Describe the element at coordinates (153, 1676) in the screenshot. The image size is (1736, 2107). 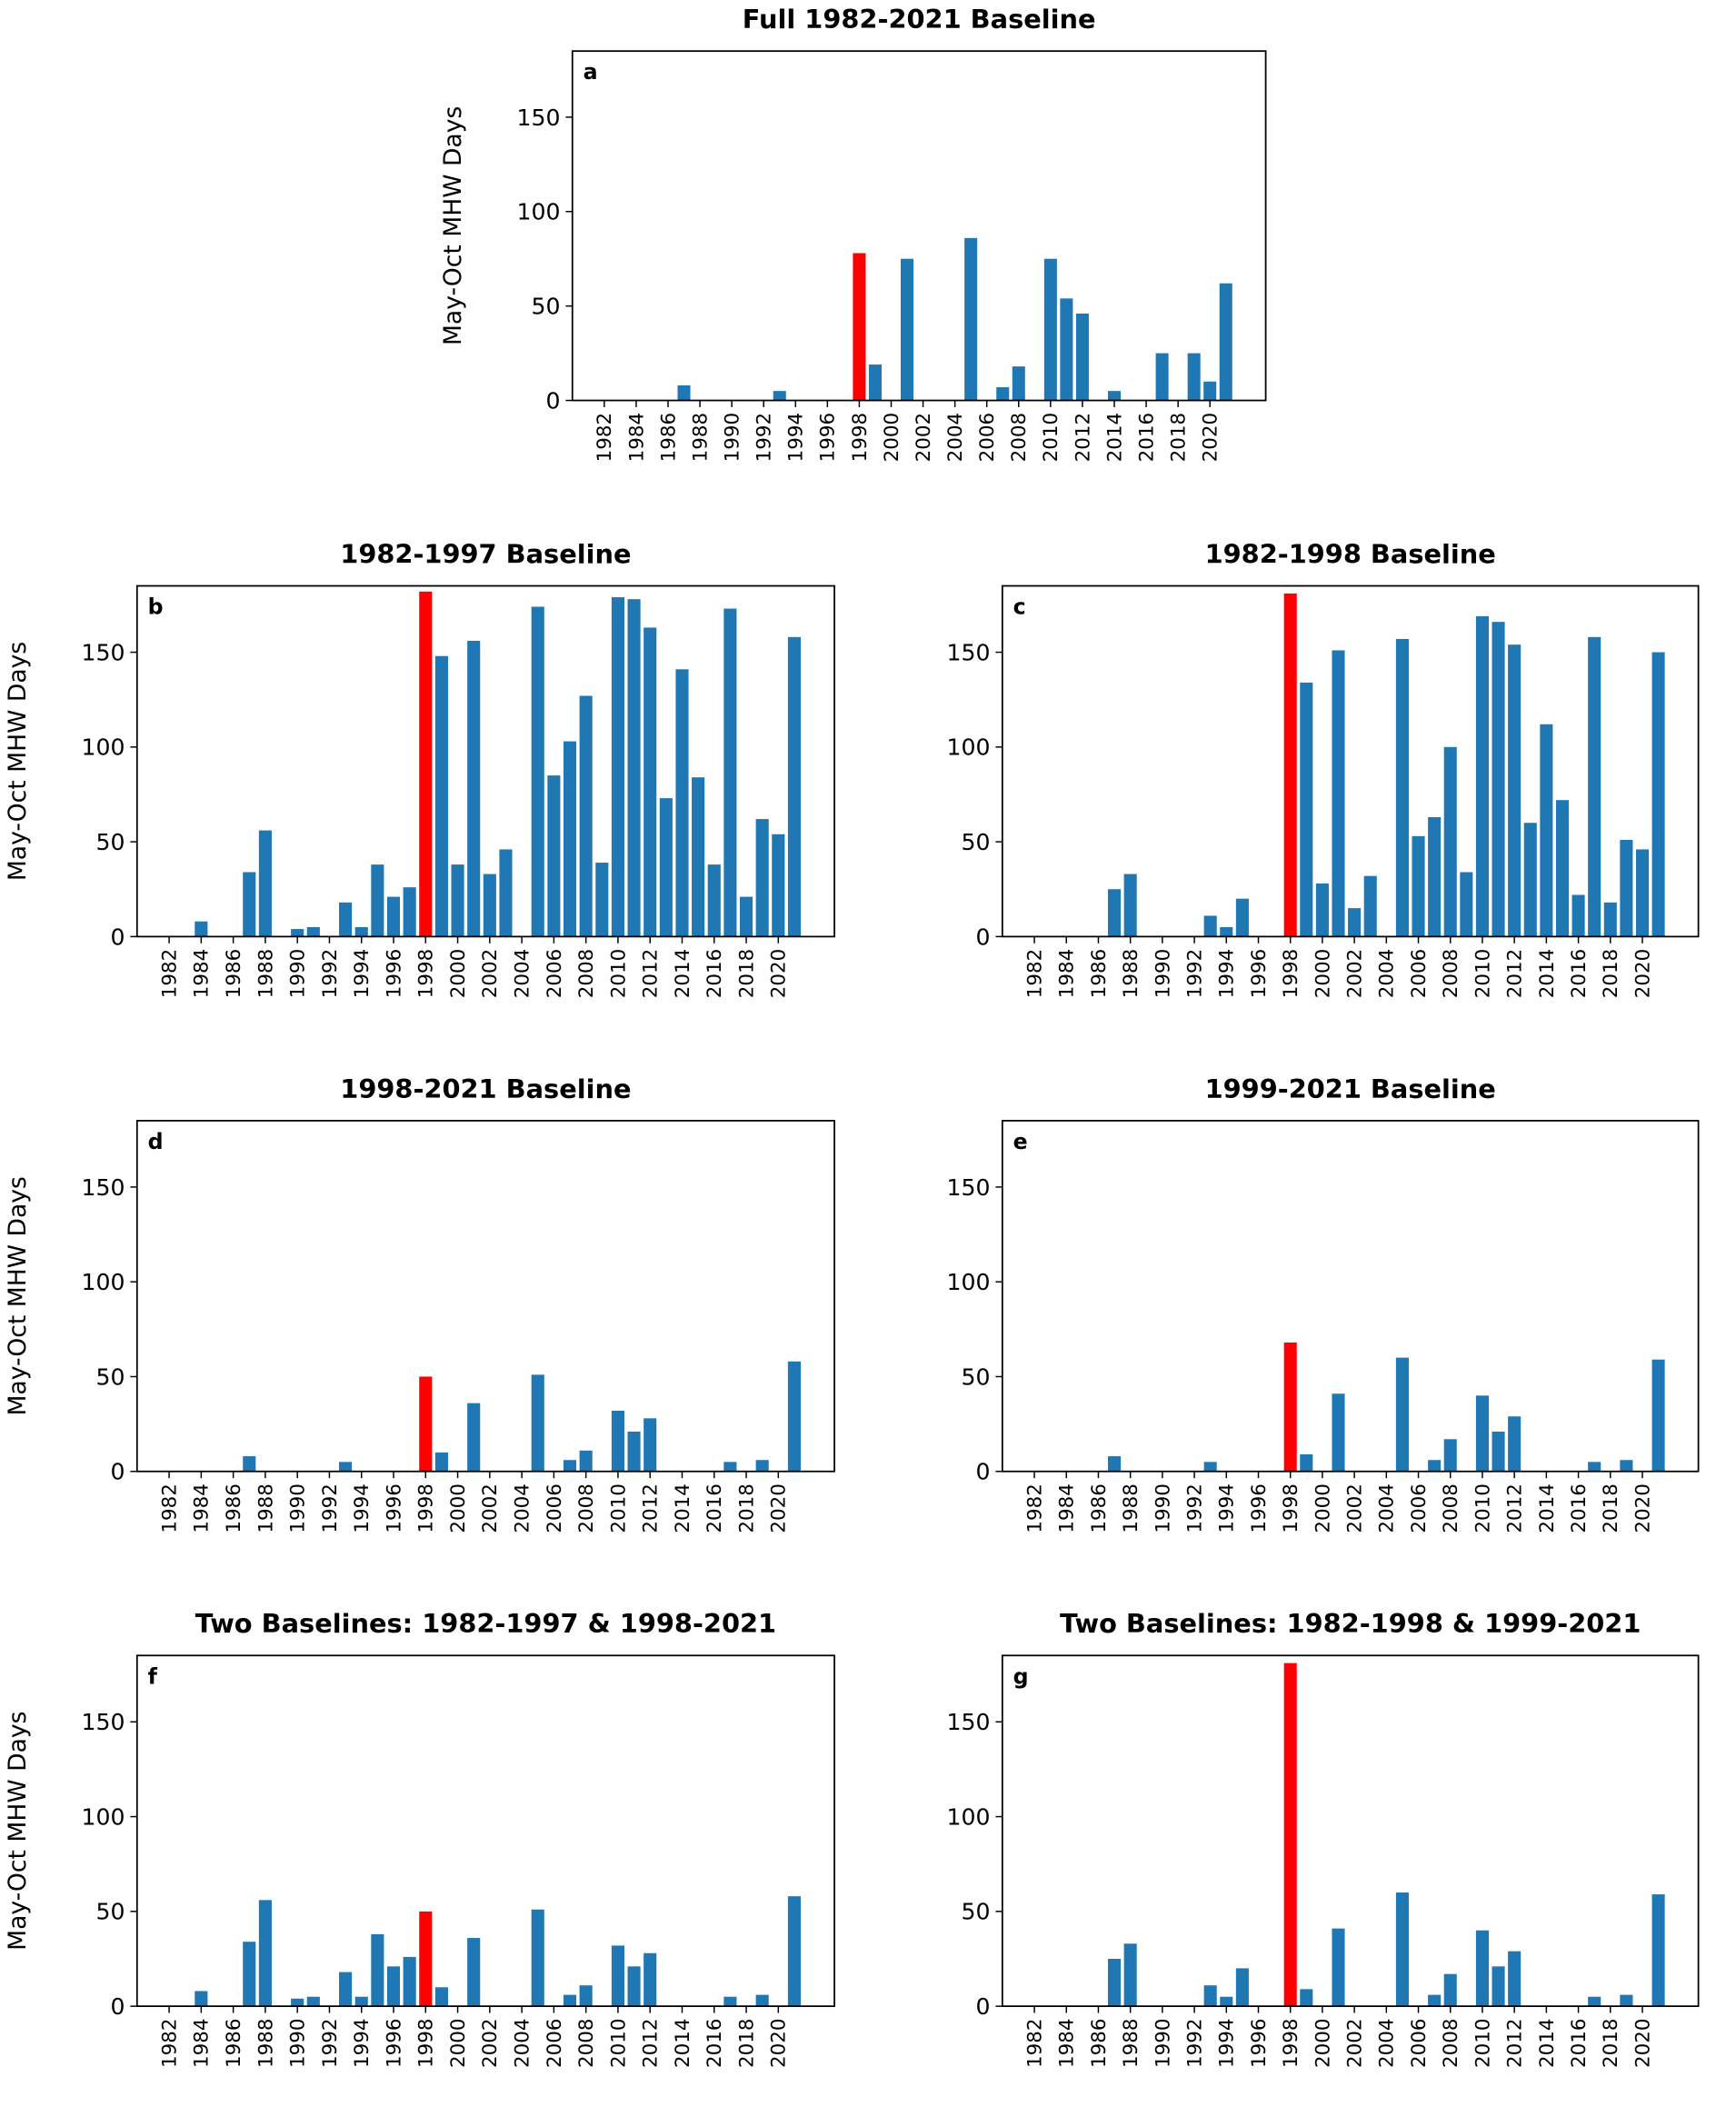
I see `panel-label: f` at that location.